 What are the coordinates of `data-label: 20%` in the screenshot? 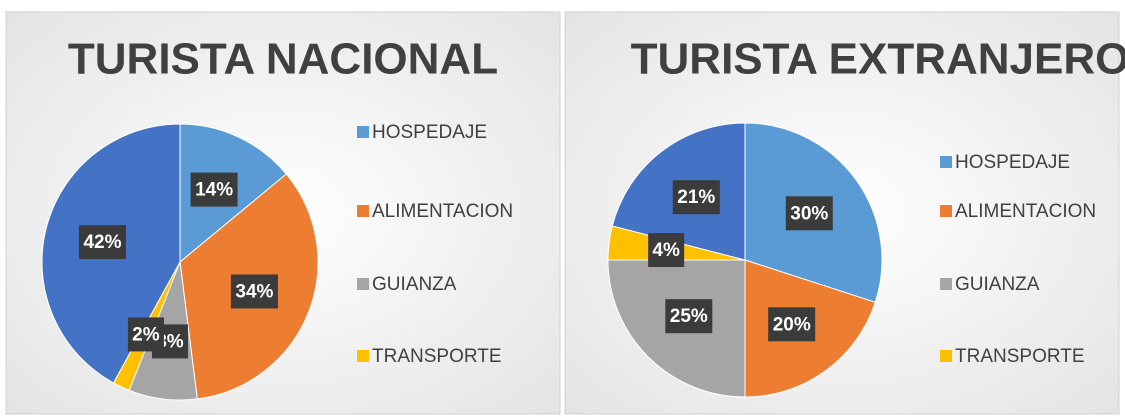 It's located at (792, 324).